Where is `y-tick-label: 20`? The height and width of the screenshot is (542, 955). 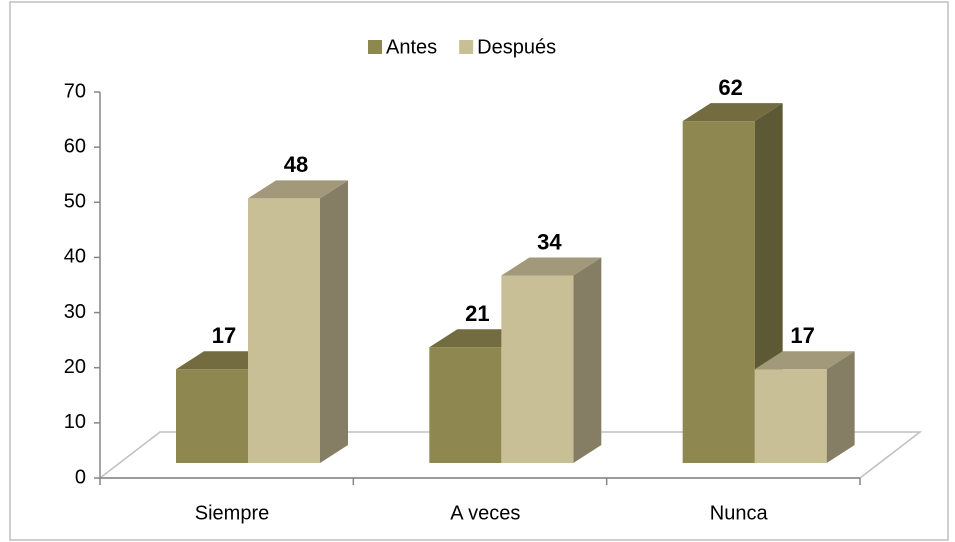 y-tick-label: 20 is located at coordinates (75, 367).